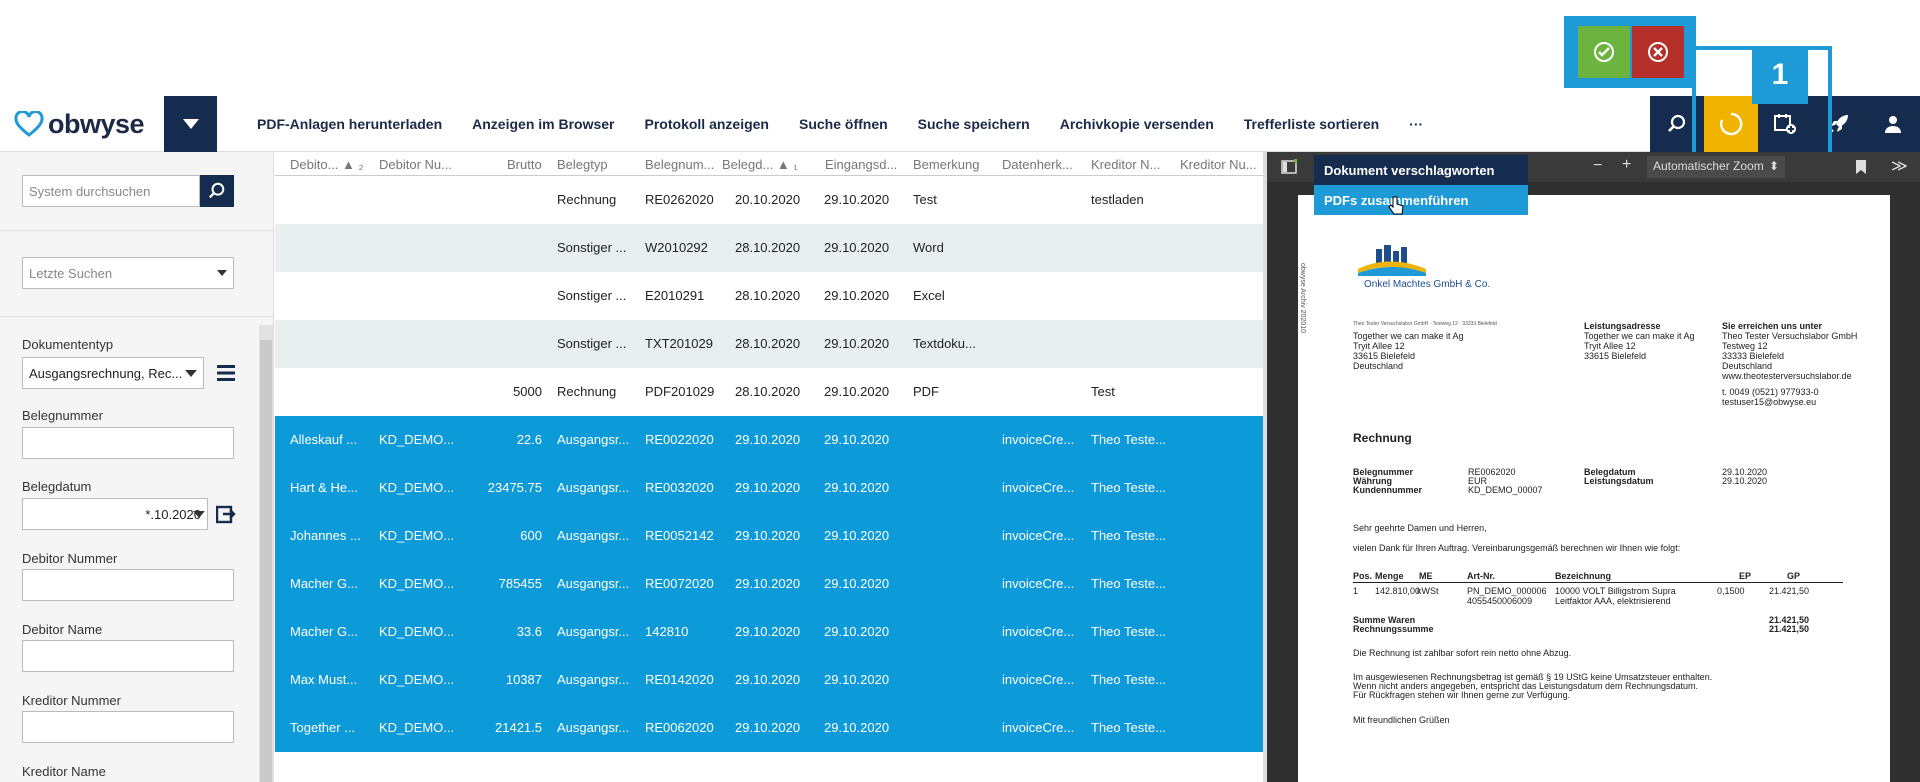 This screenshot has height=782, width=1920. Describe the element at coordinates (587, 199) in the screenshot. I see `cell-belegtyp: Rechnung` at that location.